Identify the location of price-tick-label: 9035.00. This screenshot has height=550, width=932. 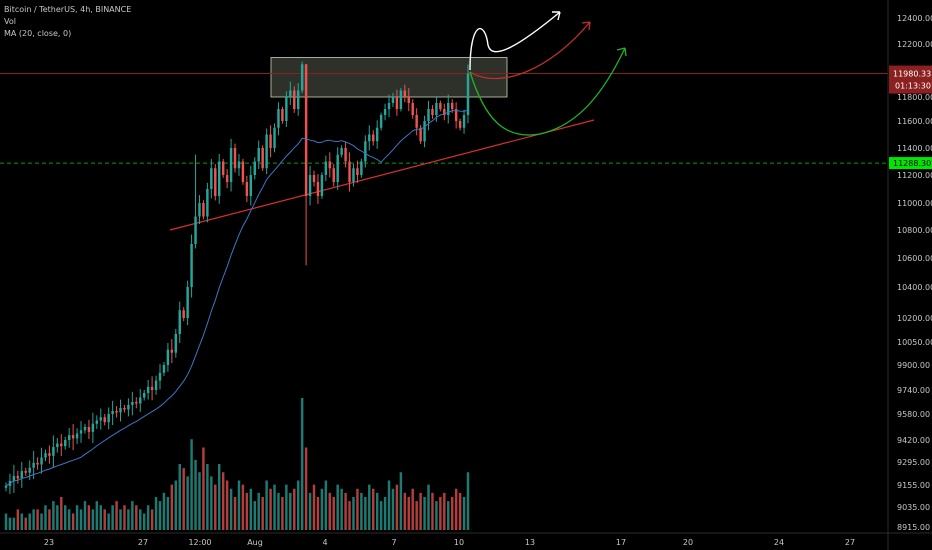
(913, 507).